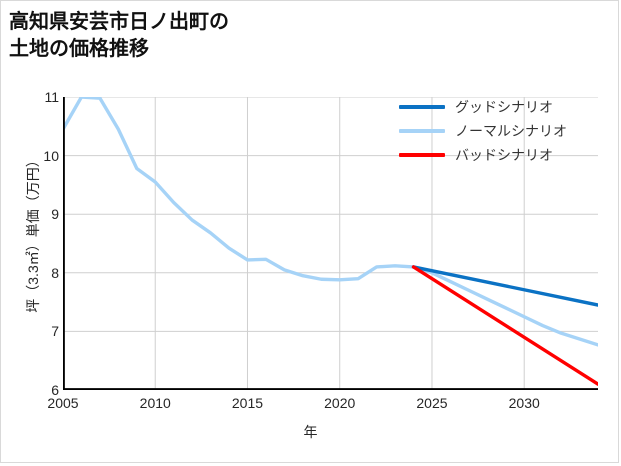 The image size is (621, 466). What do you see at coordinates (33, 233) in the screenshot?
I see `y-axis-title: 坪（3.3㎡）単価（万円）` at bounding box center [33, 233].